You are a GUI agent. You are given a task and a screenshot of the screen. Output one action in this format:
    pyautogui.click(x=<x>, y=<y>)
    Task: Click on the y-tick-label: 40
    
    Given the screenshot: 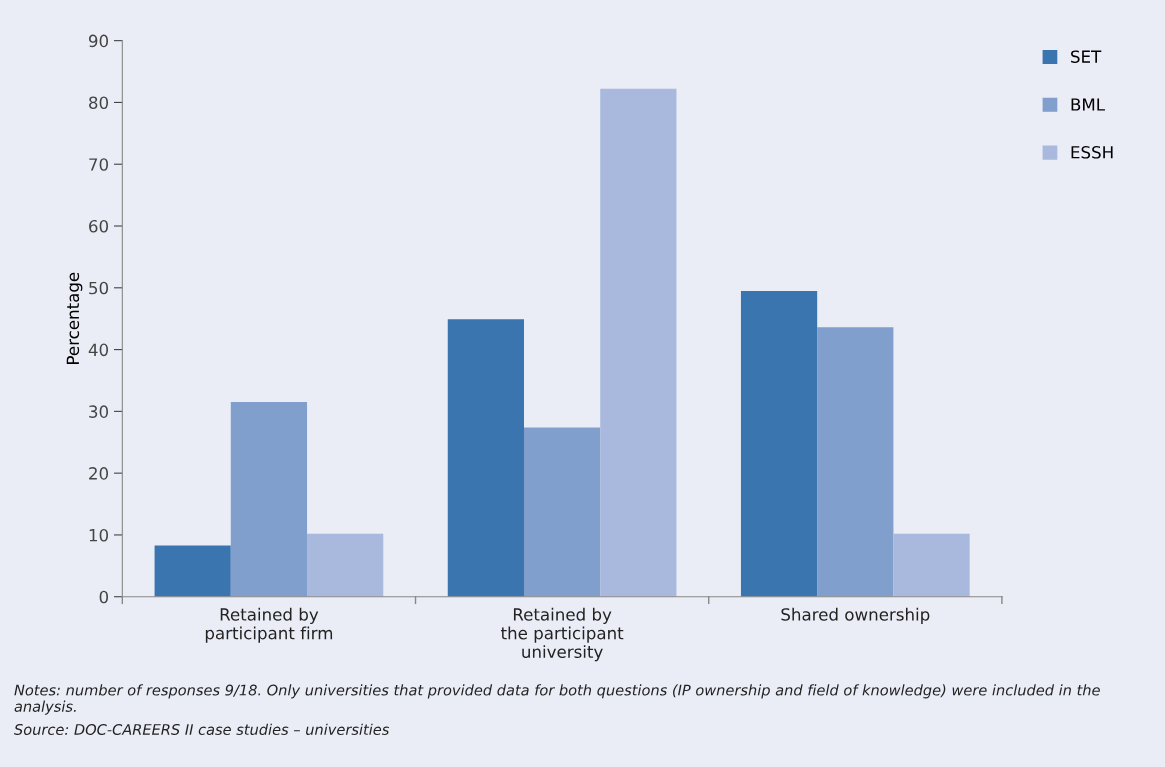 What is the action you would take?
    pyautogui.click(x=98, y=350)
    